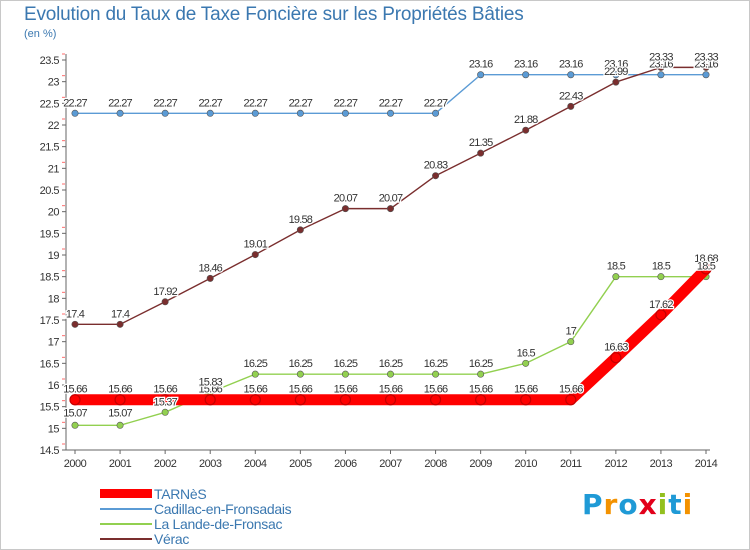  What do you see at coordinates (120, 464) in the screenshot?
I see `x-tick-label: 2001` at bounding box center [120, 464].